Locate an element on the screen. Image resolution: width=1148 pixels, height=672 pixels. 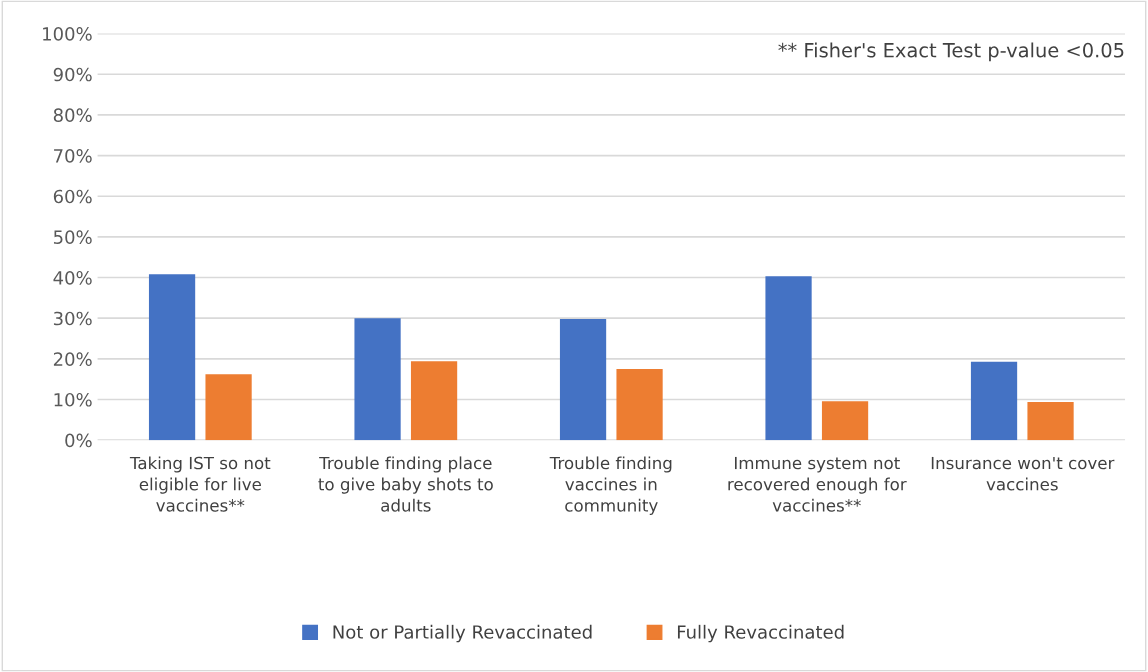
x-tick-label: Insurance won't cover vaccines is located at coordinates (1023, 473).